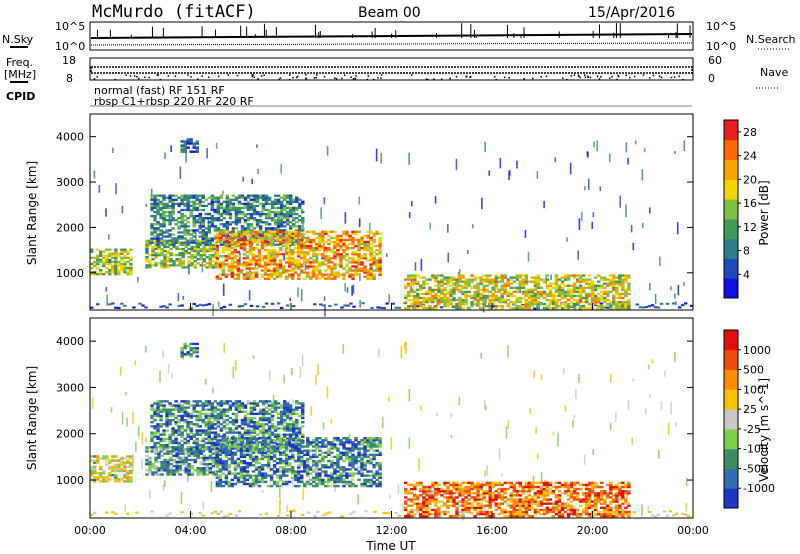 Image resolution: width=800 pixels, height=554 pixels. I want to click on noise-tick-left-bottom: 10^0, so click(70, 46).